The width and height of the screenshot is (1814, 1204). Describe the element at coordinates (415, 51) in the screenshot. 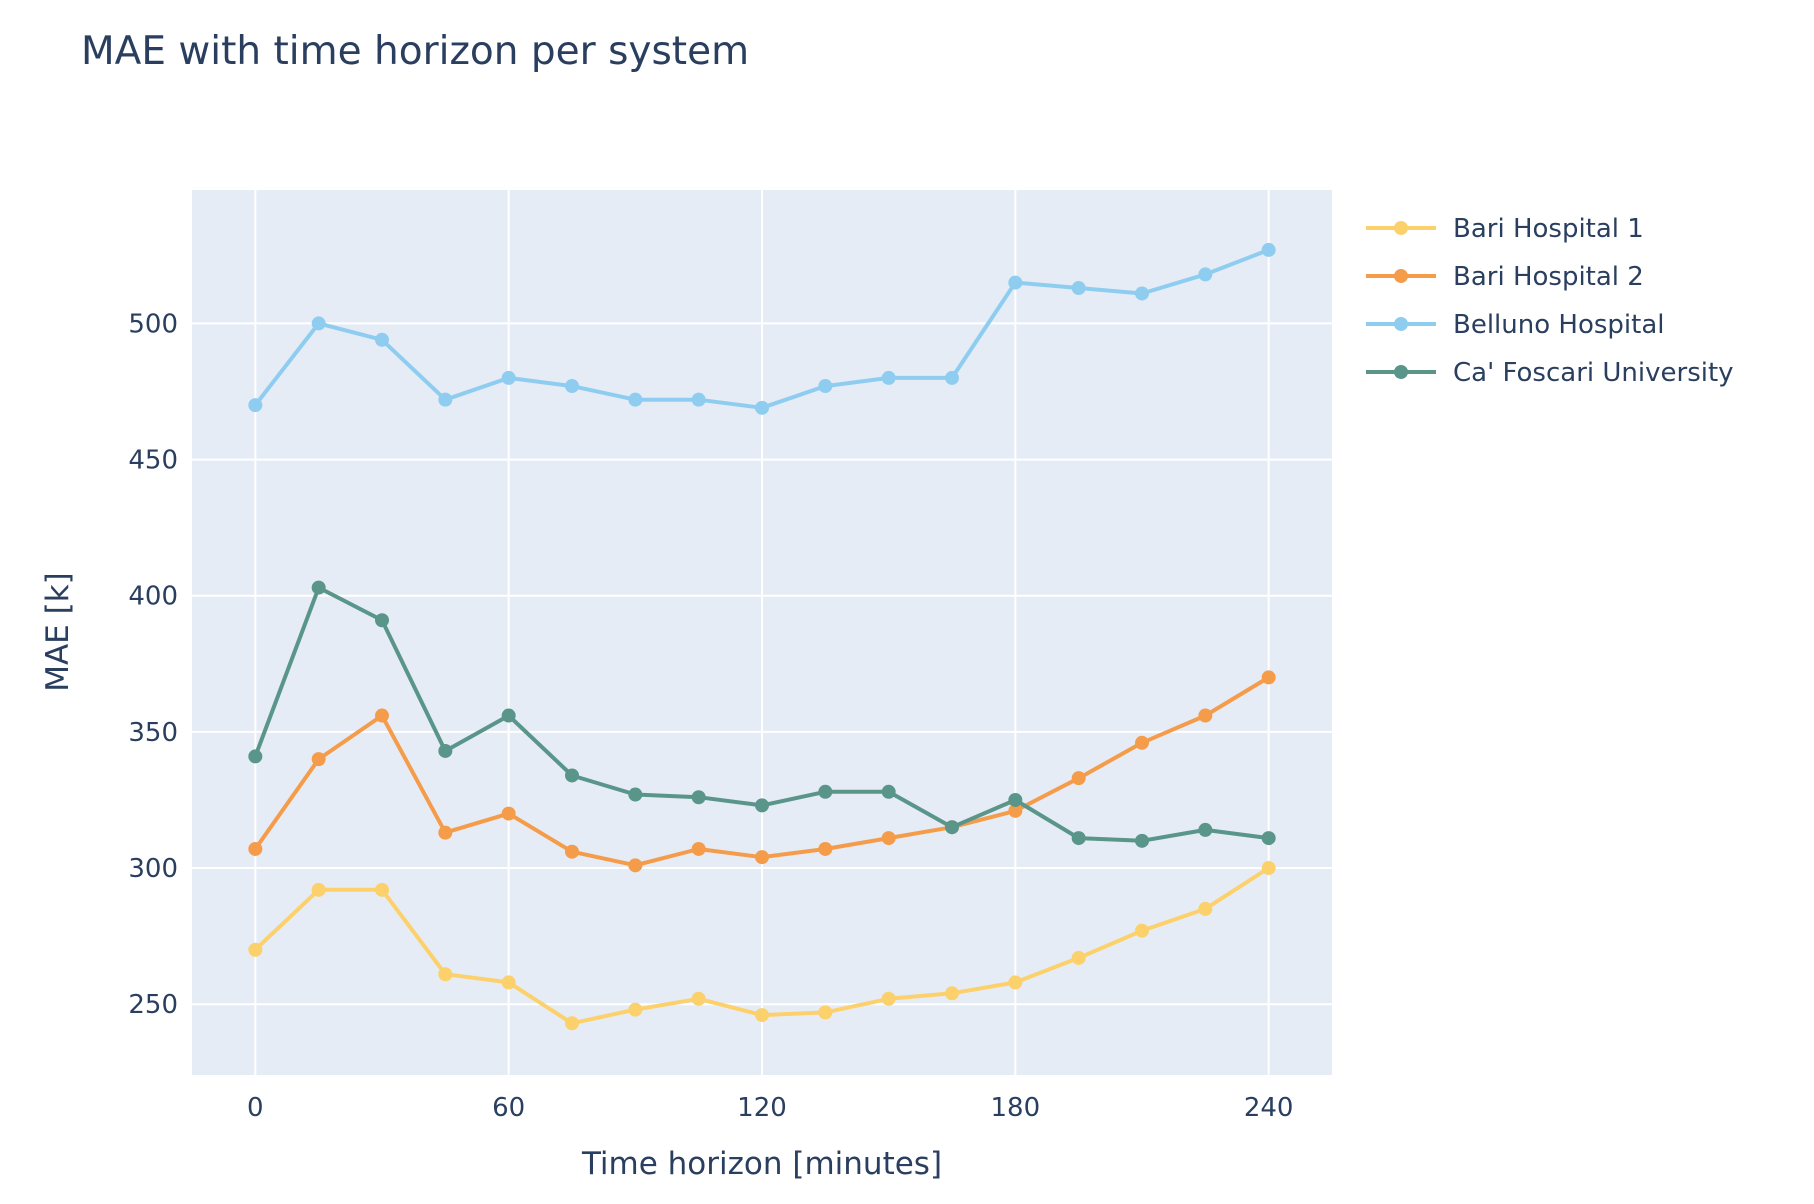

I see `chart-title: MAE with time horizon per system` at that location.